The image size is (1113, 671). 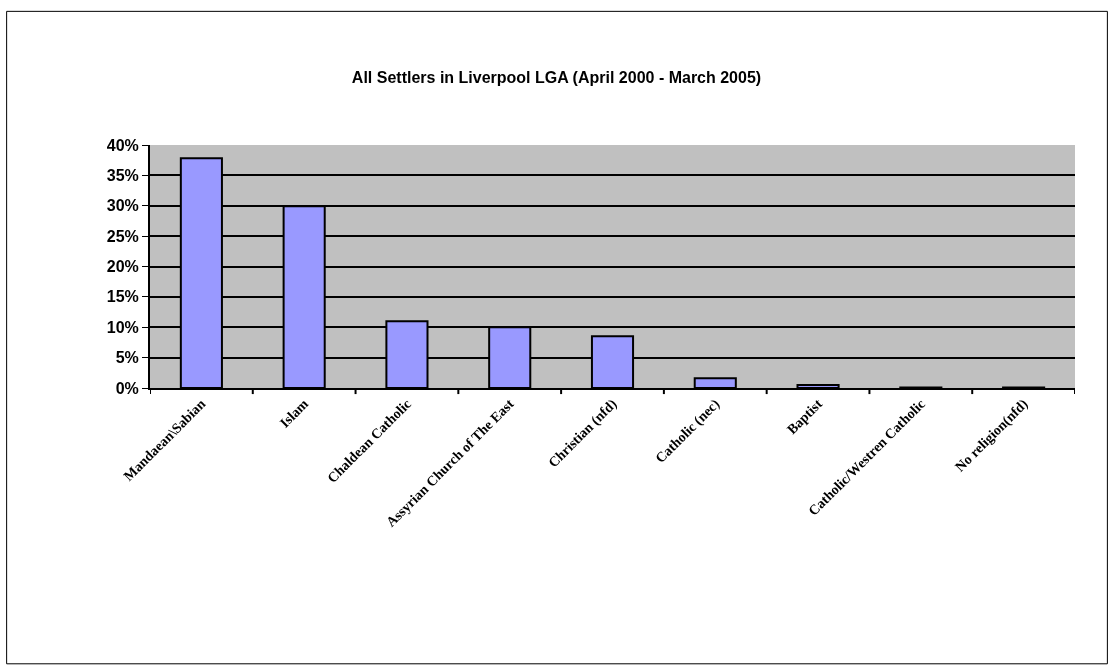 What do you see at coordinates (127, 388) in the screenshot?
I see `y-tick-label: 0%` at bounding box center [127, 388].